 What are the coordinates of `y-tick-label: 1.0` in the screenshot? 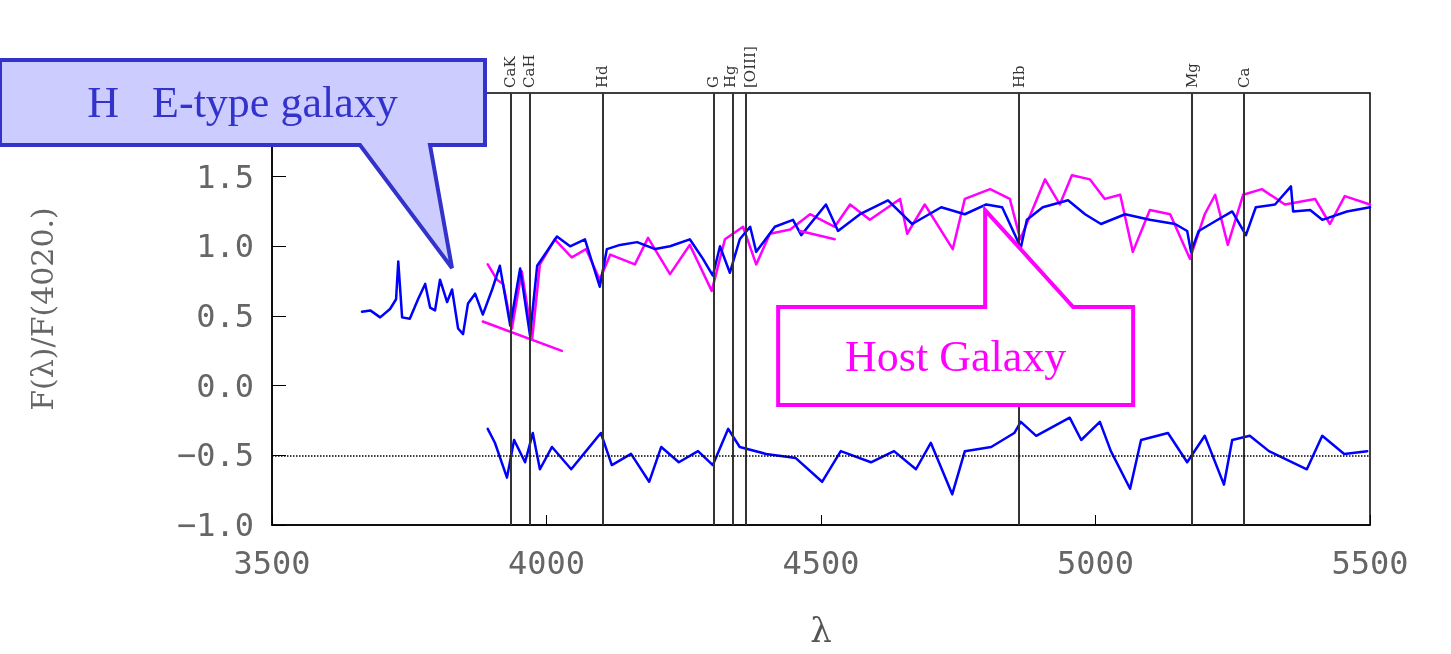 It's located at (225, 246).